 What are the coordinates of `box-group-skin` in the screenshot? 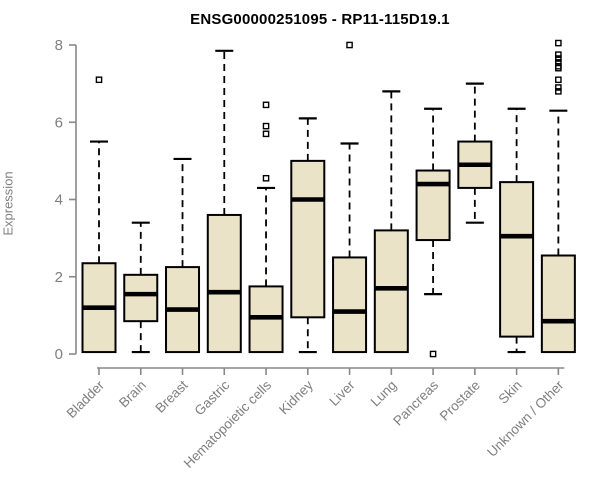 It's located at (517, 230).